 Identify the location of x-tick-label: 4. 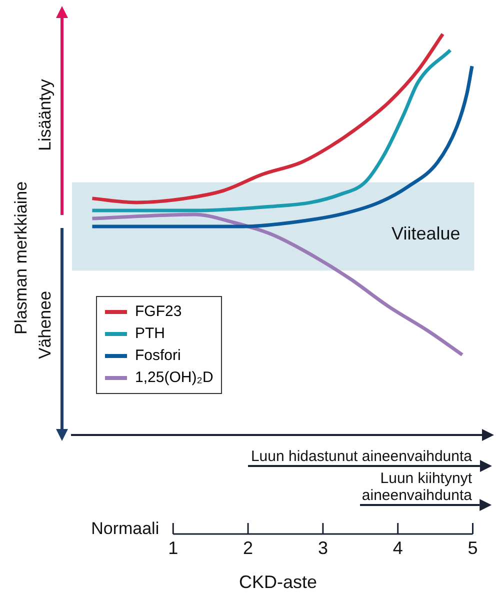
(397, 548).